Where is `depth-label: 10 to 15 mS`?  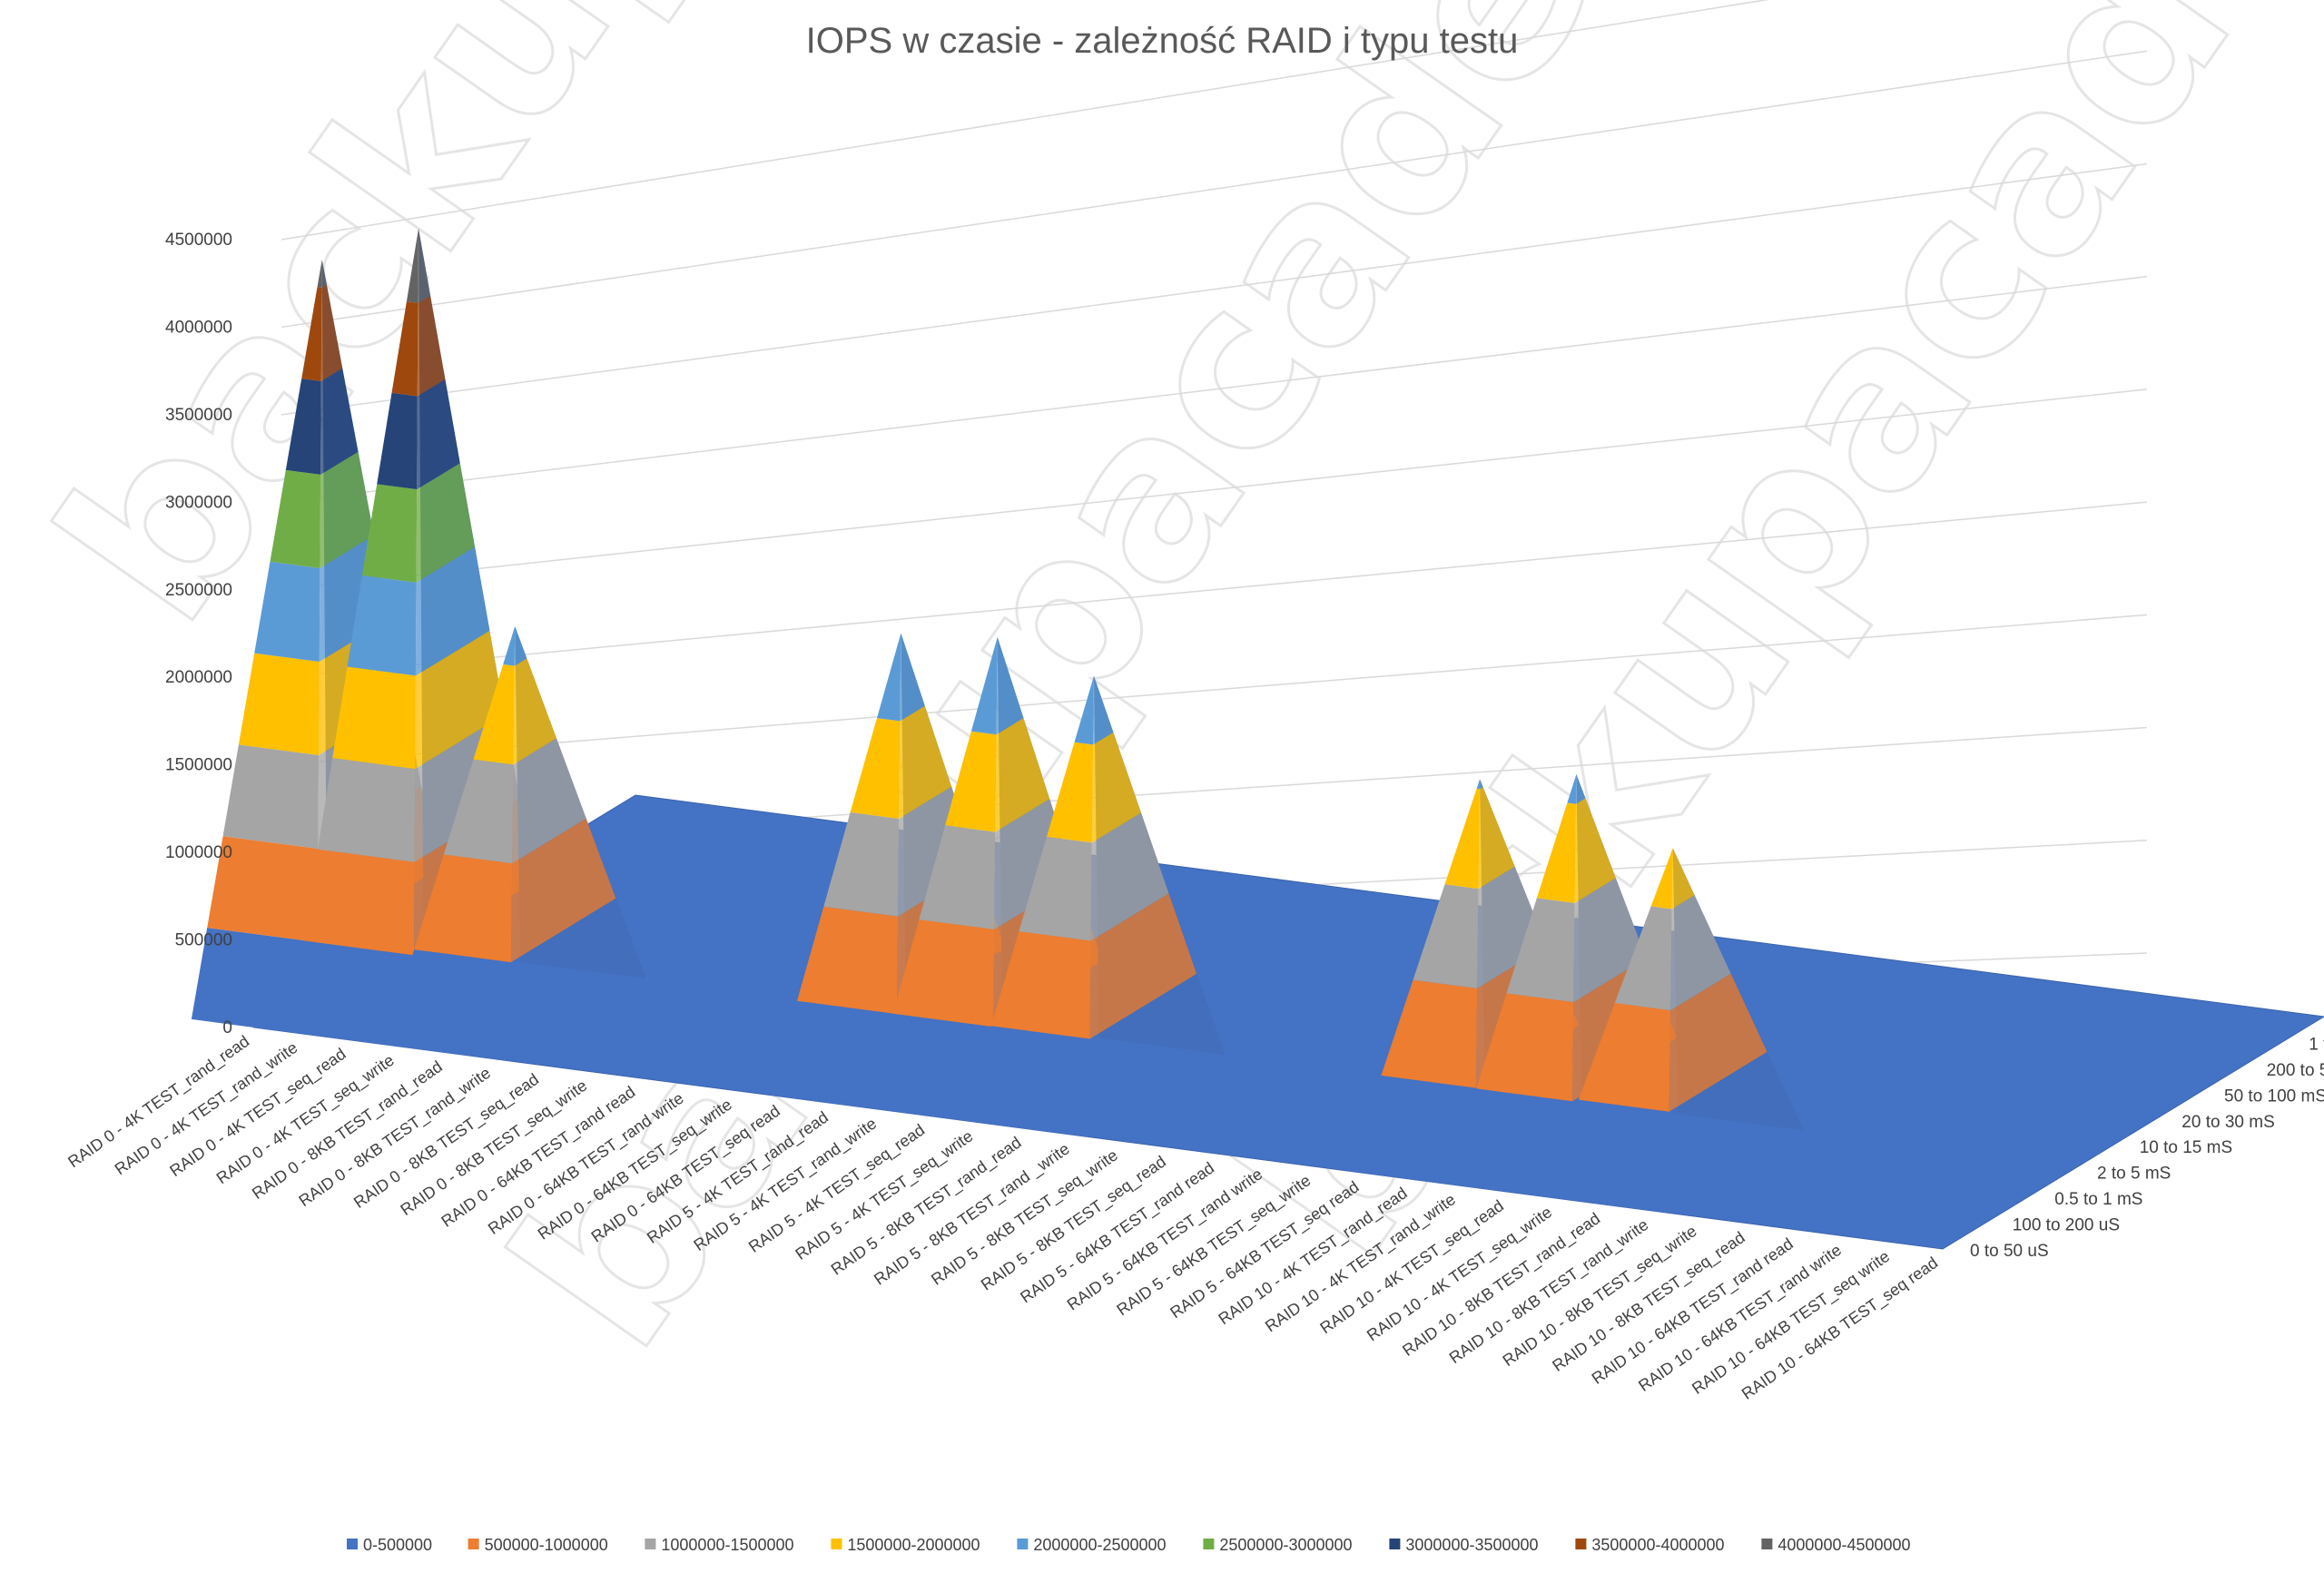
depth-label: 10 to 15 mS is located at coordinates (2186, 1147).